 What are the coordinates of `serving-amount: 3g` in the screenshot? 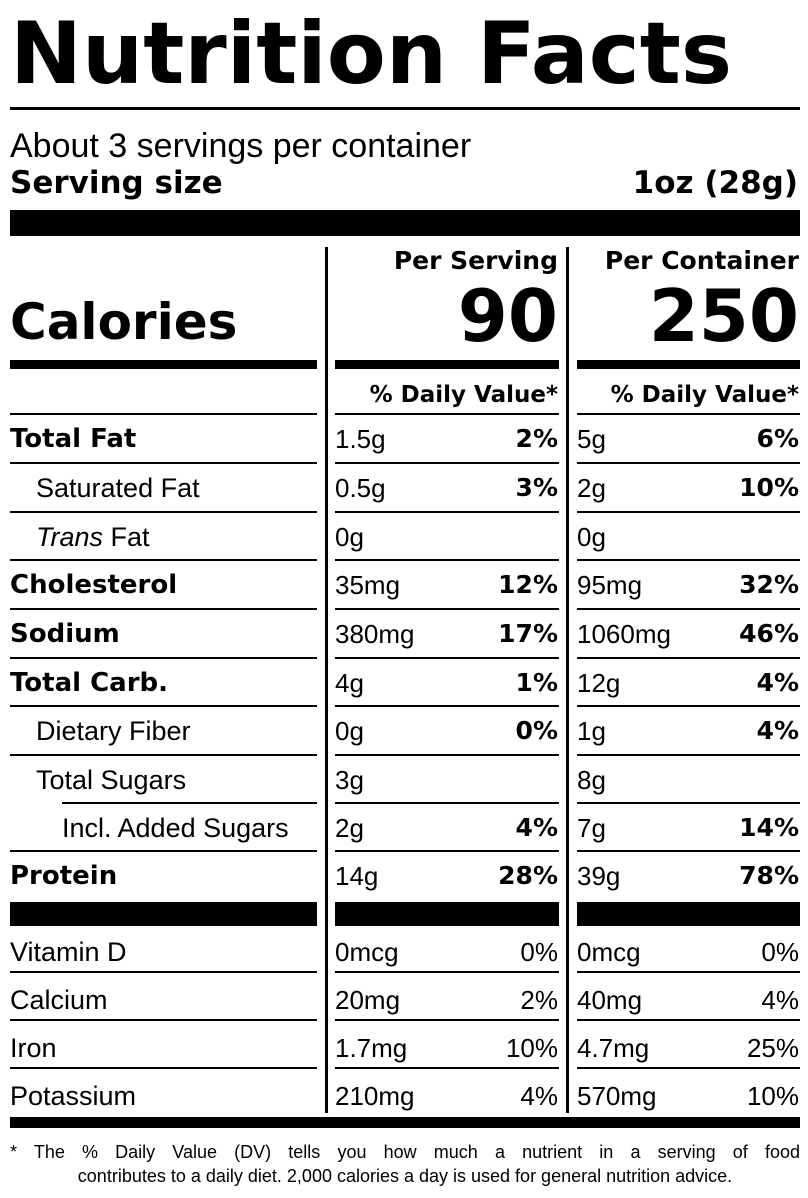 It's located at (349, 780).